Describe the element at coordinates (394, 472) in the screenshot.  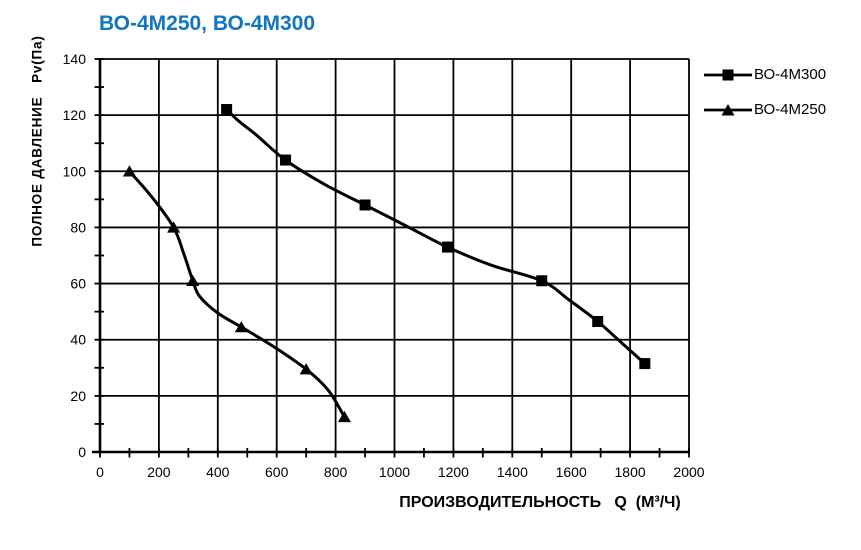
I see `x-tick-label: 1000` at that location.